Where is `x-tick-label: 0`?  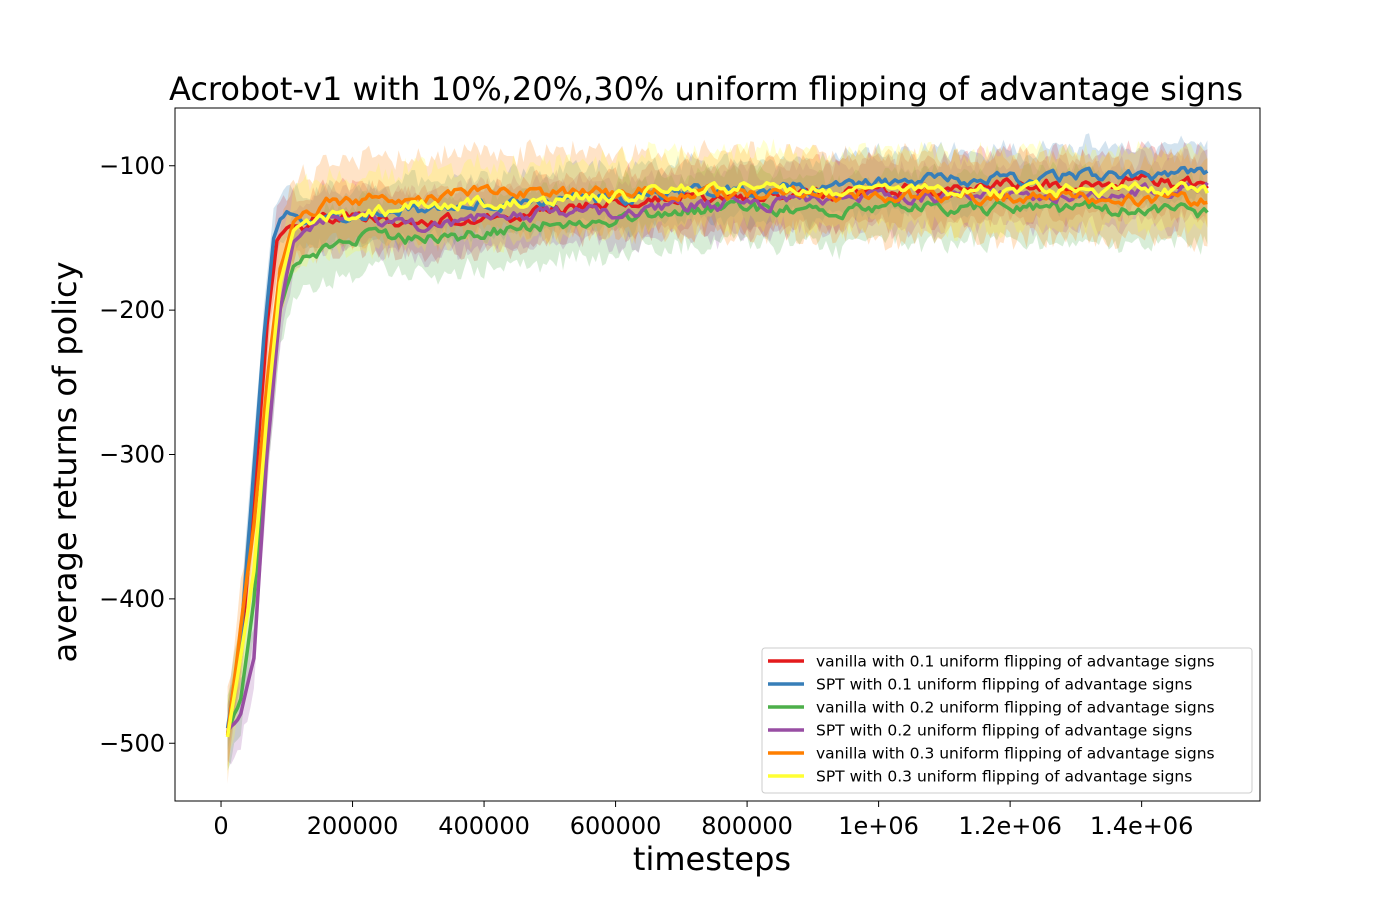 x-tick-label: 0 is located at coordinates (220, 826).